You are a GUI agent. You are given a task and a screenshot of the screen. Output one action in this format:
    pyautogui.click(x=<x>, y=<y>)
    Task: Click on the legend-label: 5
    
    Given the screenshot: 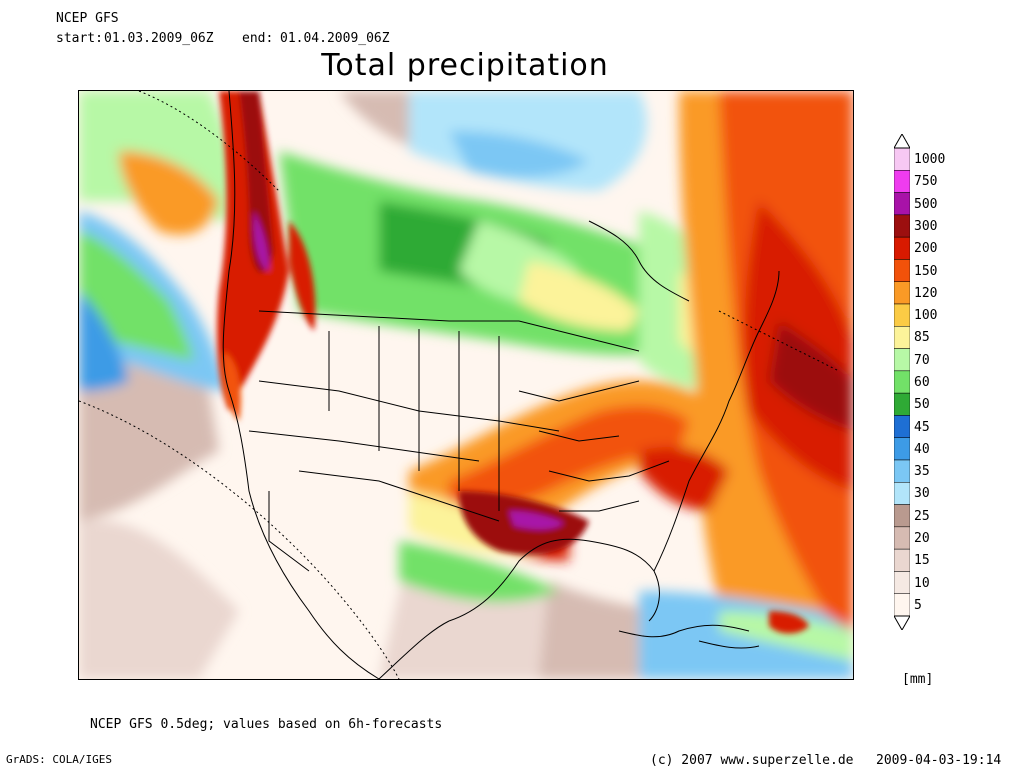 What is the action you would take?
    pyautogui.click(x=918, y=605)
    